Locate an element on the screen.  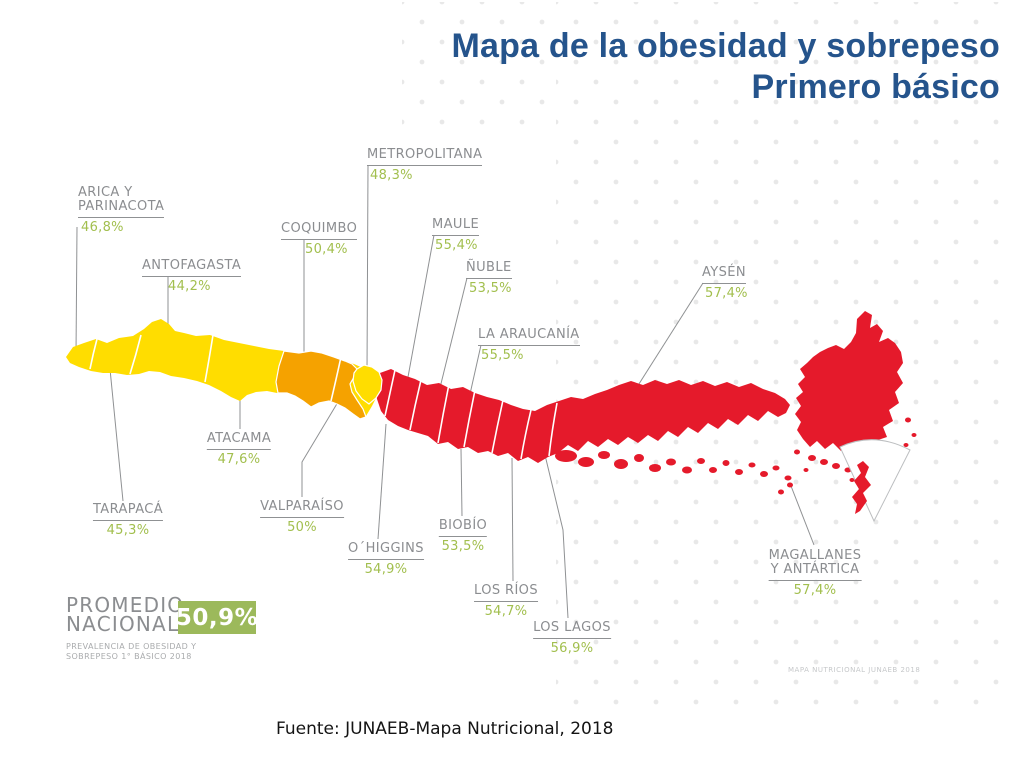
map-region-borders is located at coordinates (323, 397).